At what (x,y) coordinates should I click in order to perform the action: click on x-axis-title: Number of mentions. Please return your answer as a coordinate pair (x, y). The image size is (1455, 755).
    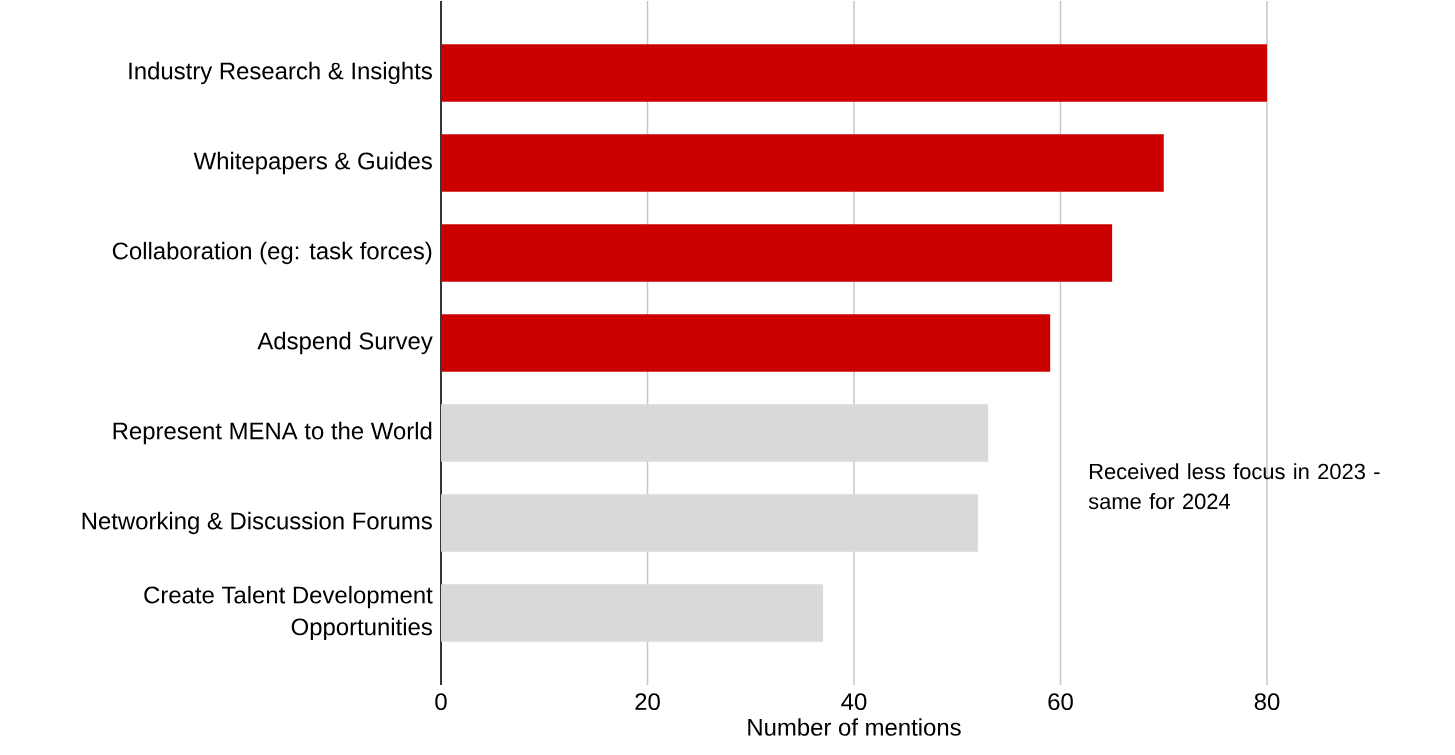
    Looking at the image, I should click on (854, 727).